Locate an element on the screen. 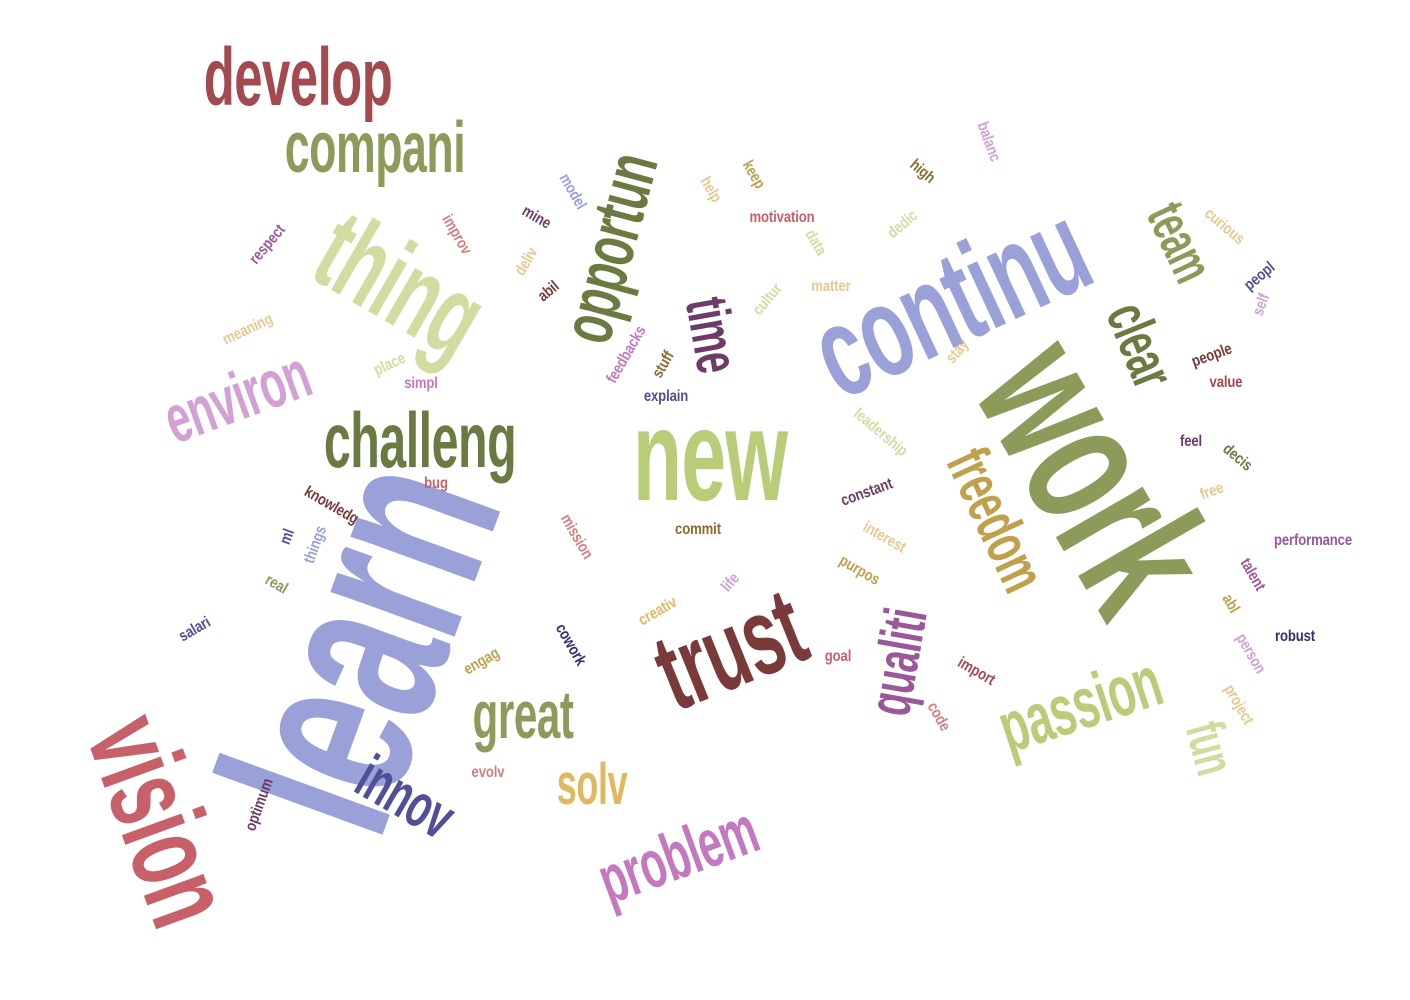 The width and height of the screenshot is (1410, 1000). word-meaning: meaning is located at coordinates (248, 329).